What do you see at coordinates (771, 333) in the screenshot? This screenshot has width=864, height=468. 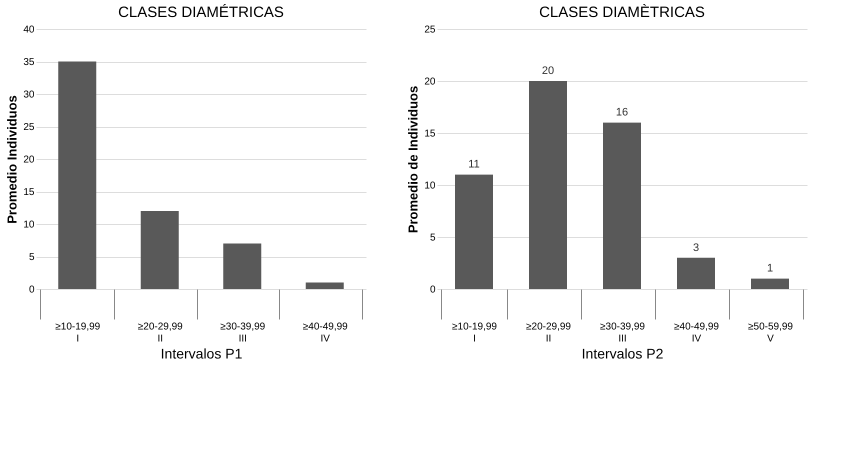 I see `x-tick-label: ≥50-59,99 V` at bounding box center [771, 333].